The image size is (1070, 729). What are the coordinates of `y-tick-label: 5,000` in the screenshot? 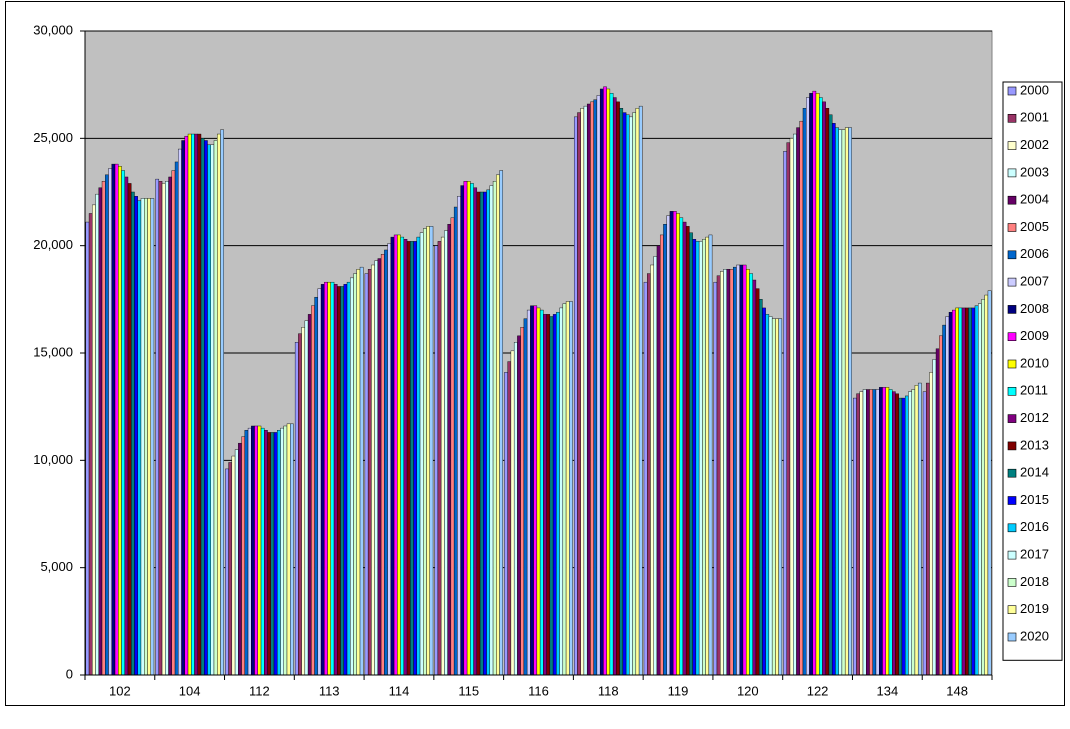 It's located at (56, 566).